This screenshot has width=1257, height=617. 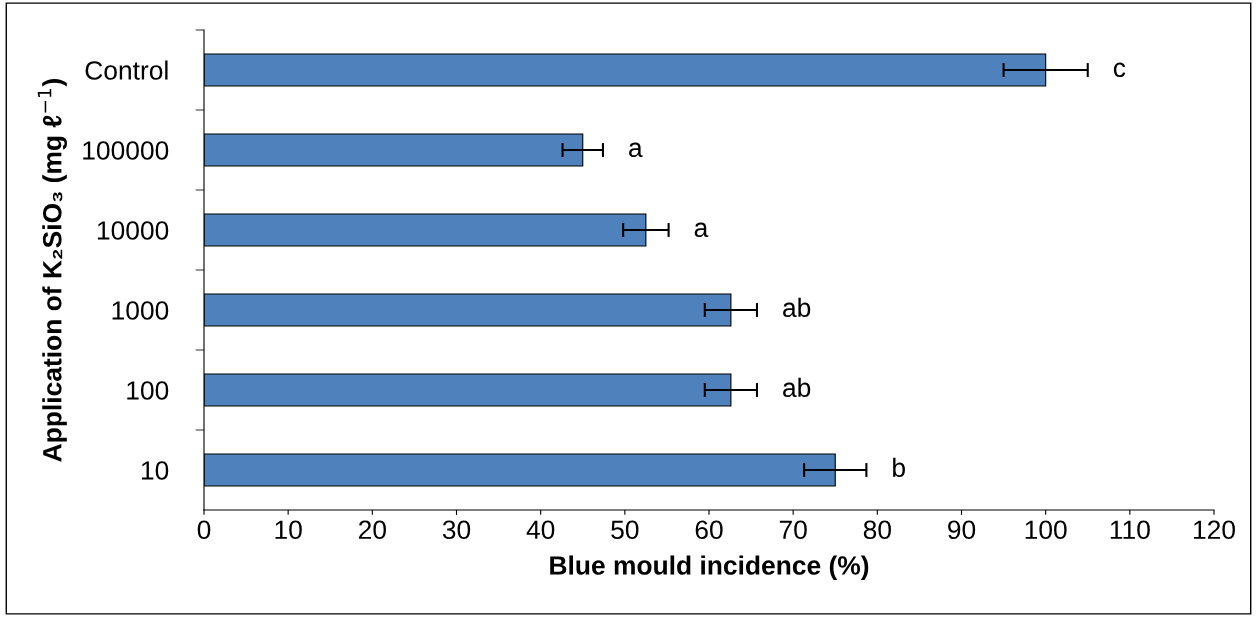 I want to click on x-tick-label: 120, so click(x=1214, y=530).